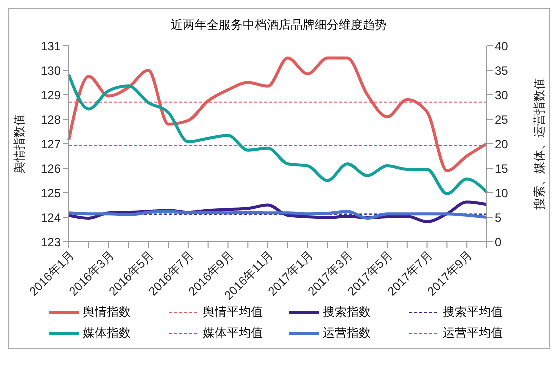  I want to click on chart-title: 近两年全服务中档酒店品牌细分维度趋势, so click(279, 25).